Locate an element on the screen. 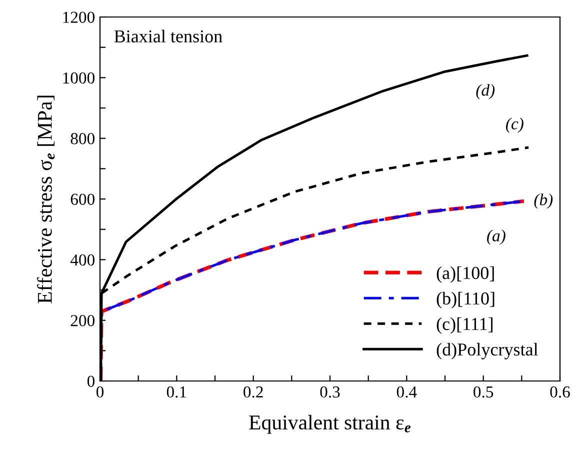 The height and width of the screenshot is (466, 575). legend-label: (d)Polycrystal is located at coordinates (487, 351).